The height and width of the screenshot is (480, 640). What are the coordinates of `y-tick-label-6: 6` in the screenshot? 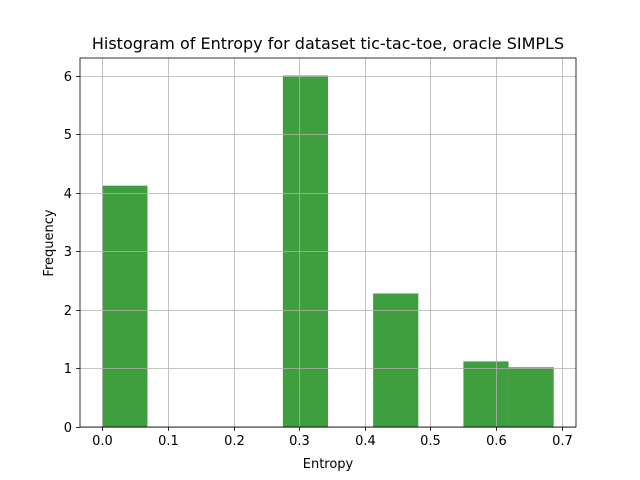 It's located at (68, 77).